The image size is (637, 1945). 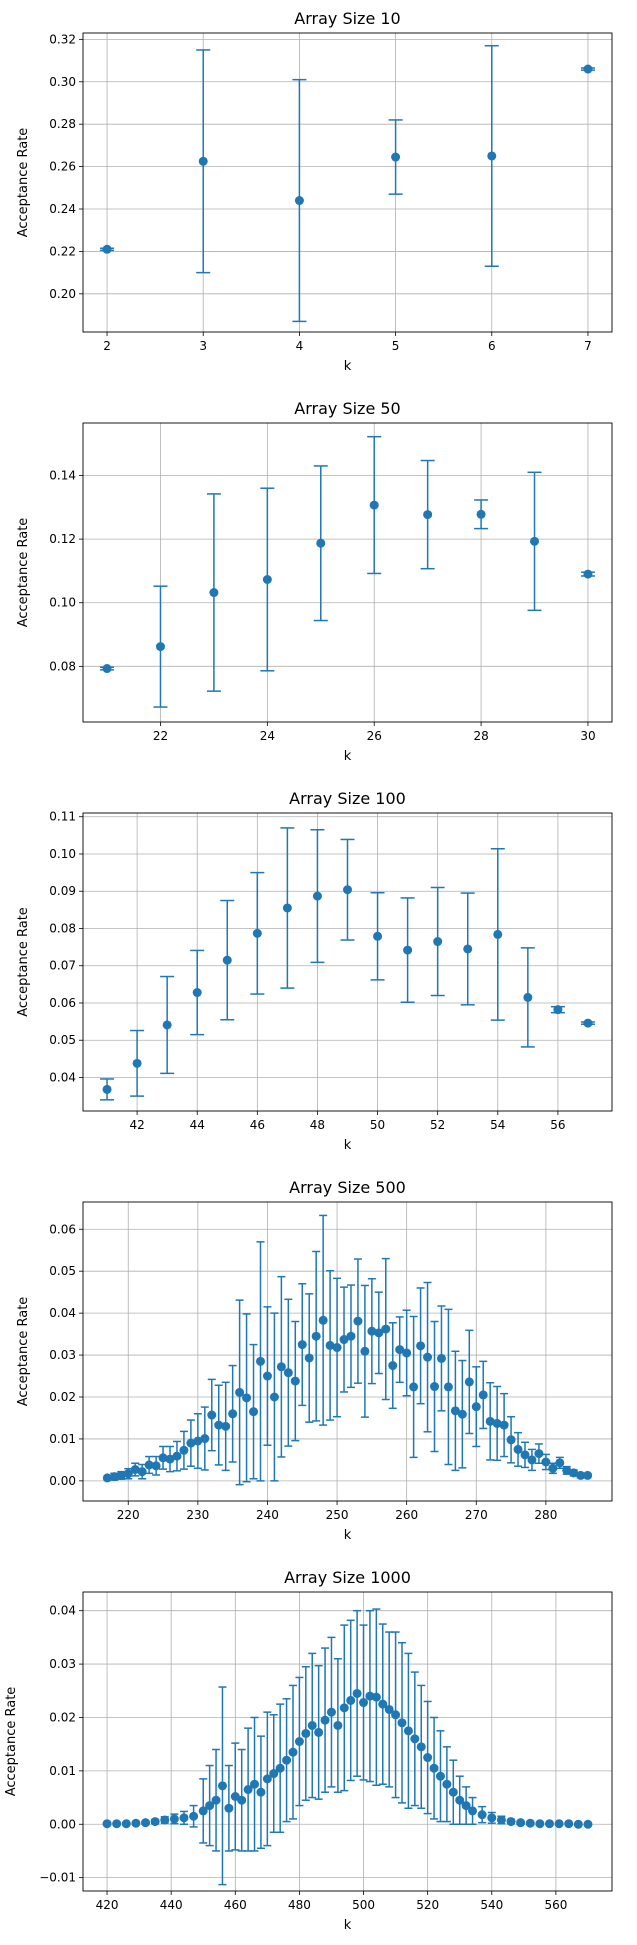 I want to click on y-tick-label: 0.09, so click(x=62, y=891).